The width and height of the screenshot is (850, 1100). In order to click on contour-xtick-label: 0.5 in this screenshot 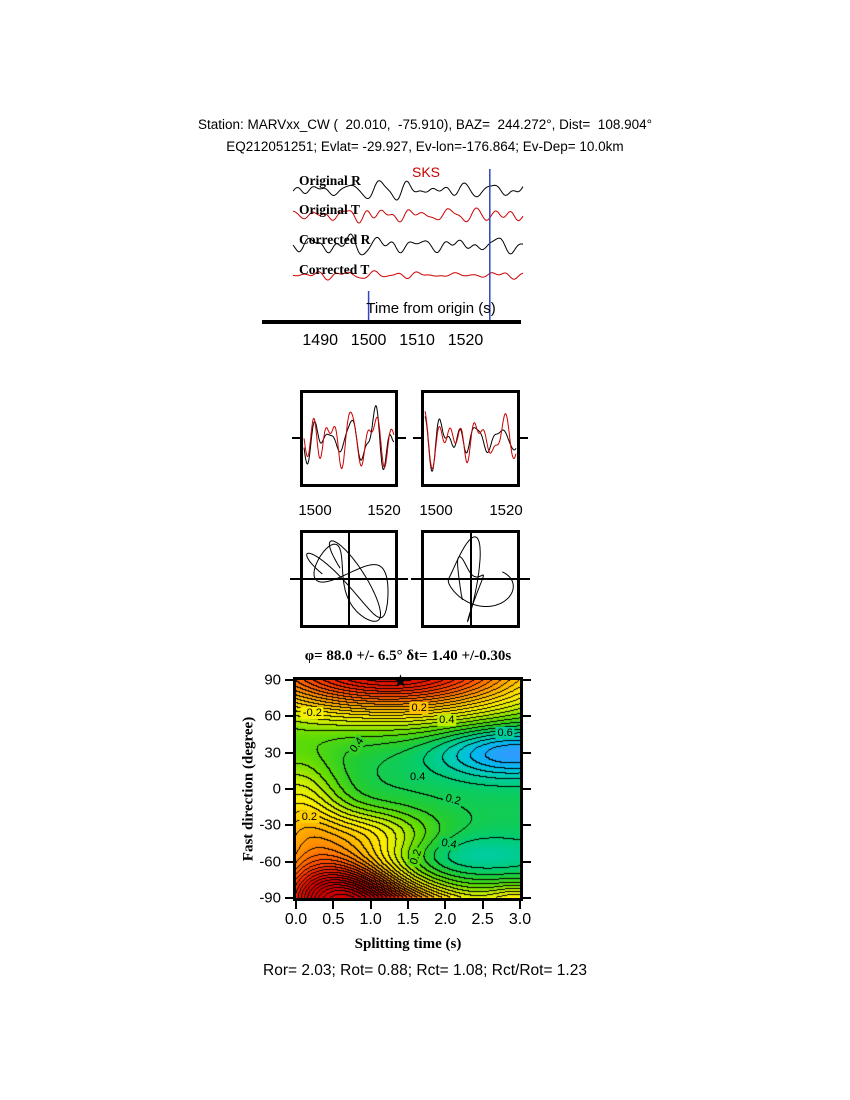, I will do `click(333, 919)`.